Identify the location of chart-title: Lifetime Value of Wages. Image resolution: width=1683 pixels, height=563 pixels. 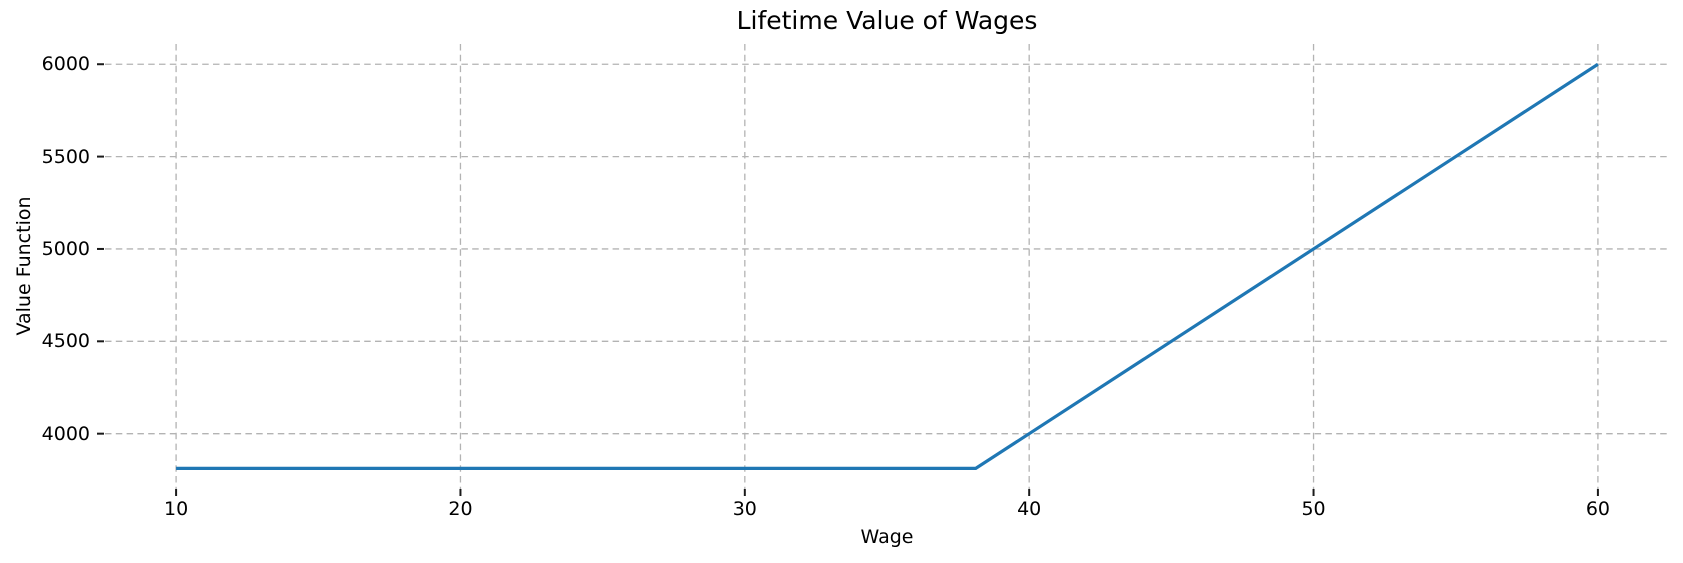
(887, 20).